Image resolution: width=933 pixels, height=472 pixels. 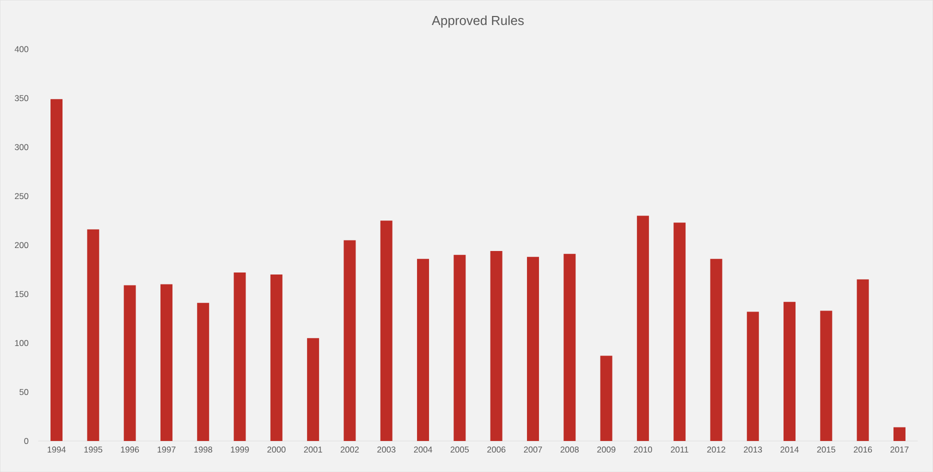 What do you see at coordinates (753, 449) in the screenshot?
I see `x-tick-label: 2013` at bounding box center [753, 449].